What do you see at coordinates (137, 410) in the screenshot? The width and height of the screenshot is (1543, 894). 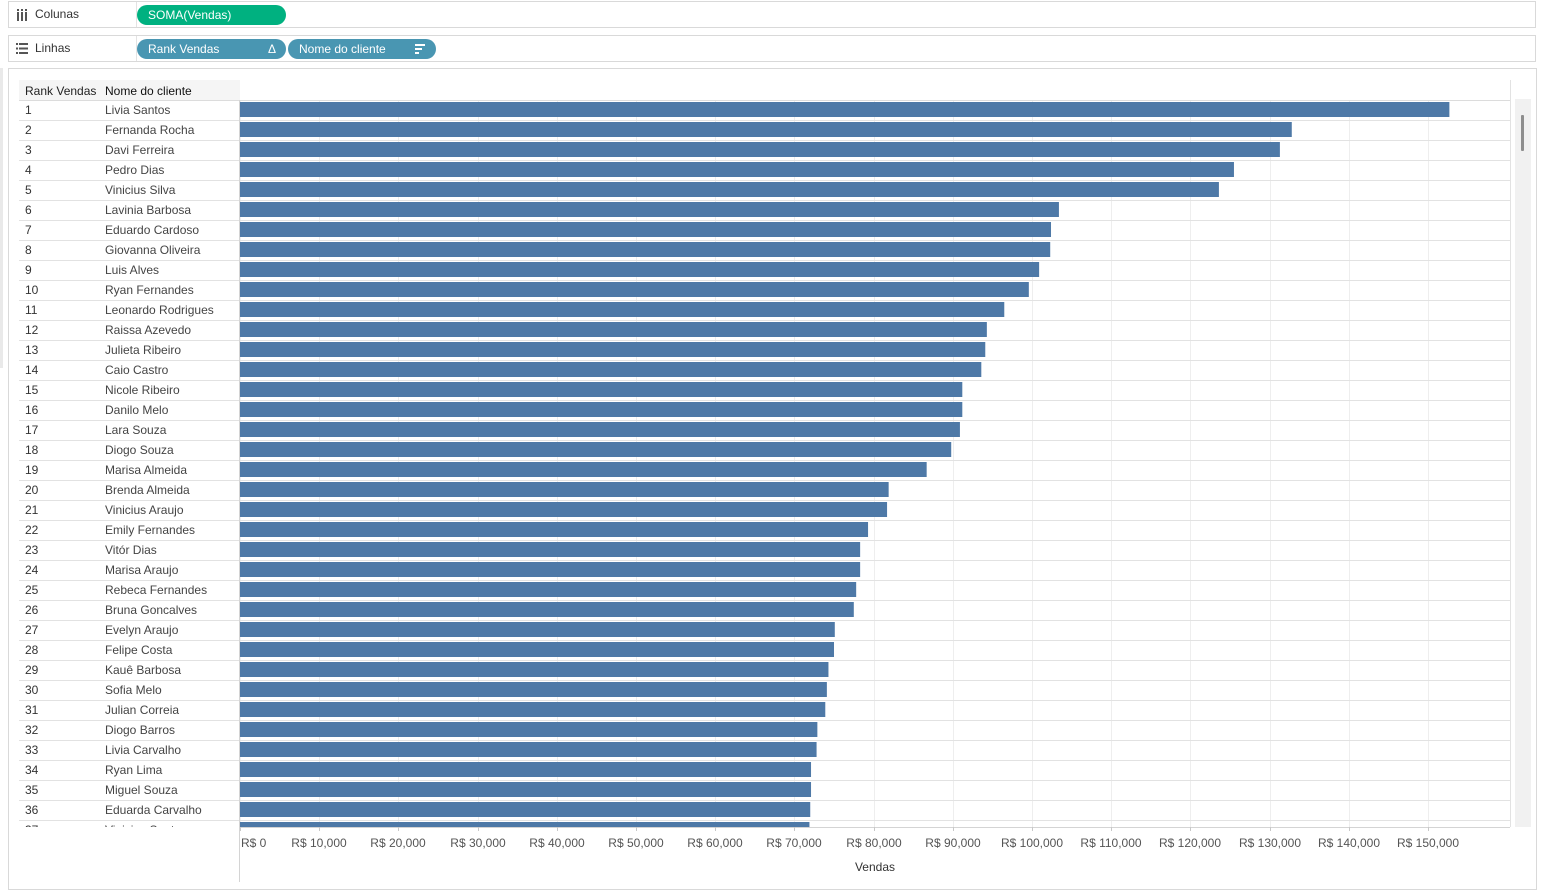 I see `customer-name-label: Danilo Melo` at bounding box center [137, 410].